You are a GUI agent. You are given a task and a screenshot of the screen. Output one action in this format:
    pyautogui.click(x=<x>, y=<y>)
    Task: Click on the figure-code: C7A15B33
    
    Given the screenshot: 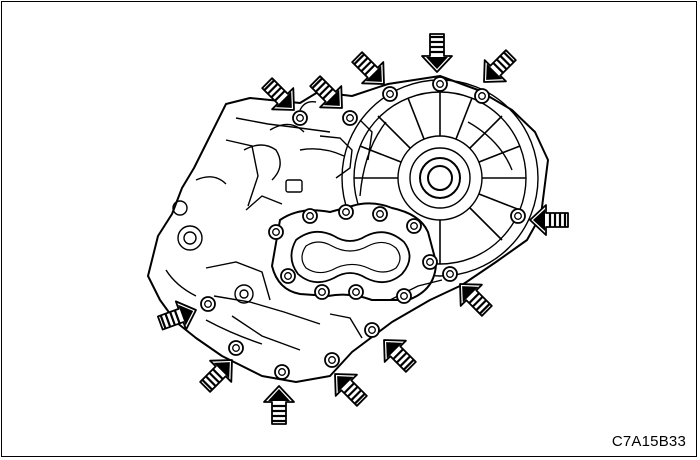 What is the action you would take?
    pyautogui.click(x=648, y=441)
    